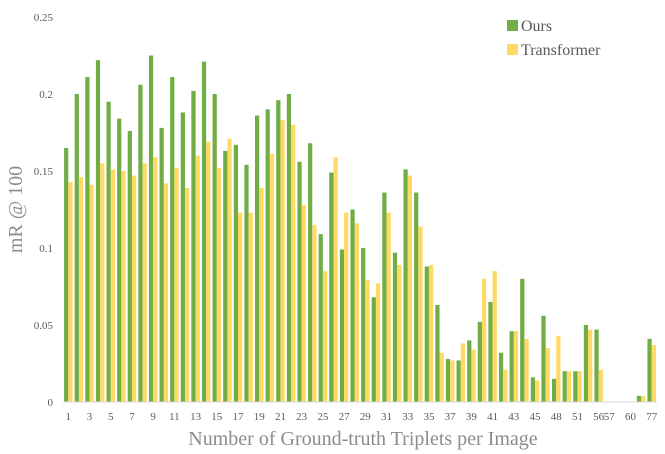 The height and width of the screenshot is (454, 665). I want to click on x-tick-label: 1, so click(69, 417).